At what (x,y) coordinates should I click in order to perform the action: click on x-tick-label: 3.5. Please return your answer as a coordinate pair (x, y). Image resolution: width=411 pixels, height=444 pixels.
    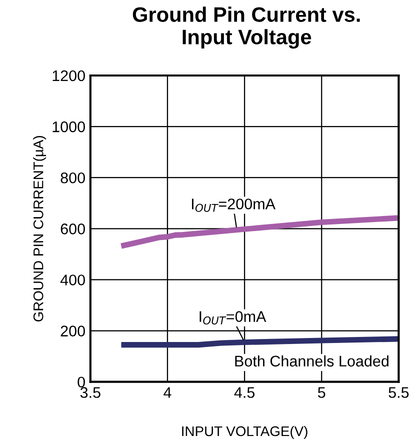
    Looking at the image, I should click on (90, 392).